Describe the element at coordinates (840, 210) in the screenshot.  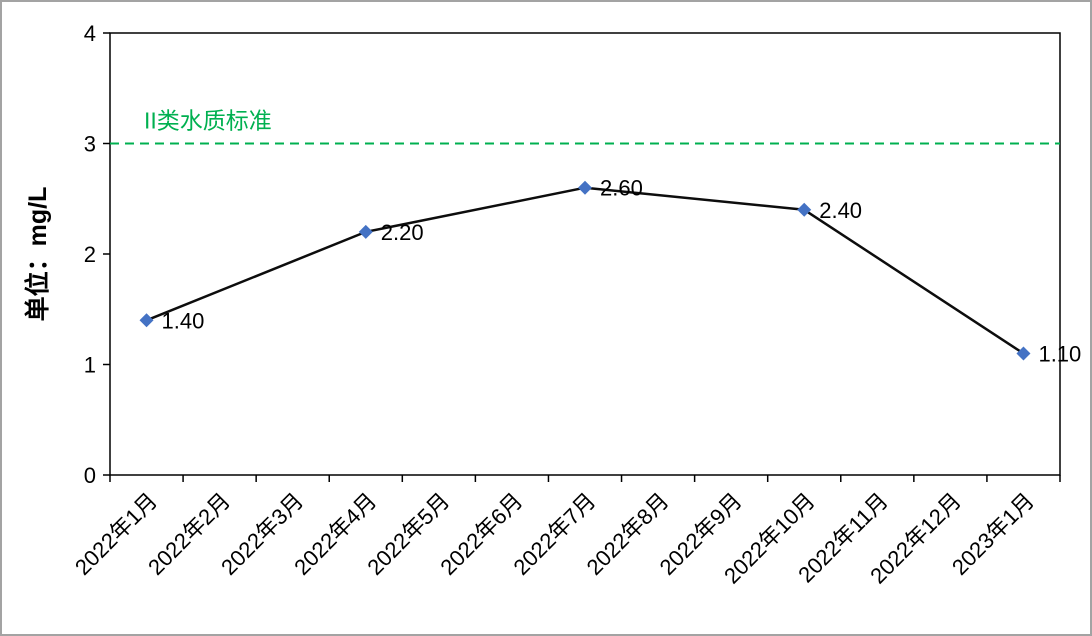
I see `data-point-label: 2.40` at that location.